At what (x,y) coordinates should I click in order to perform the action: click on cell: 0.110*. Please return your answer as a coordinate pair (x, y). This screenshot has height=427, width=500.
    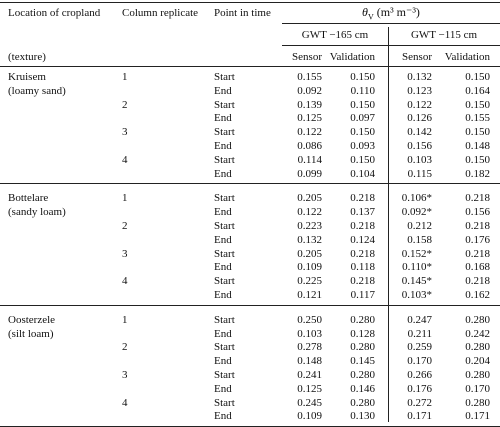
    Looking at the image, I should click on (417, 267).